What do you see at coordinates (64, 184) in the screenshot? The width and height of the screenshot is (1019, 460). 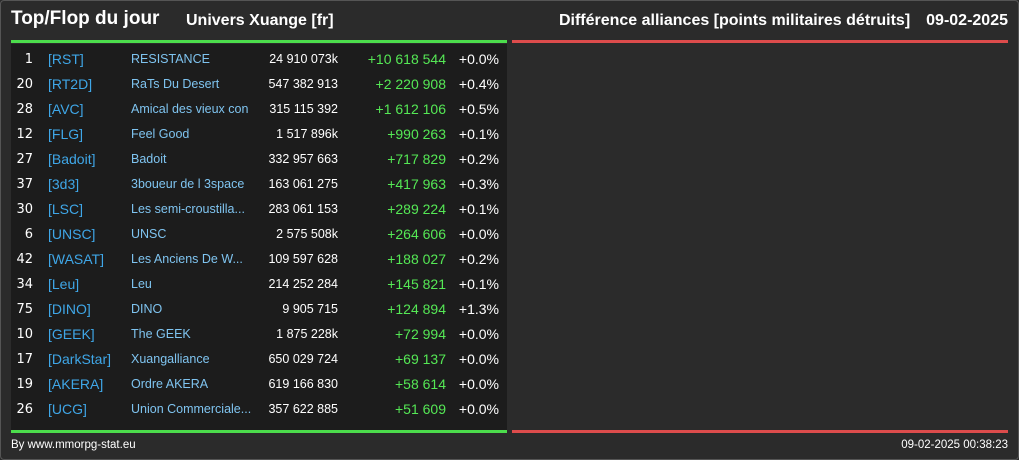 I see `alliance-tag-link: [3d3]` at bounding box center [64, 184].